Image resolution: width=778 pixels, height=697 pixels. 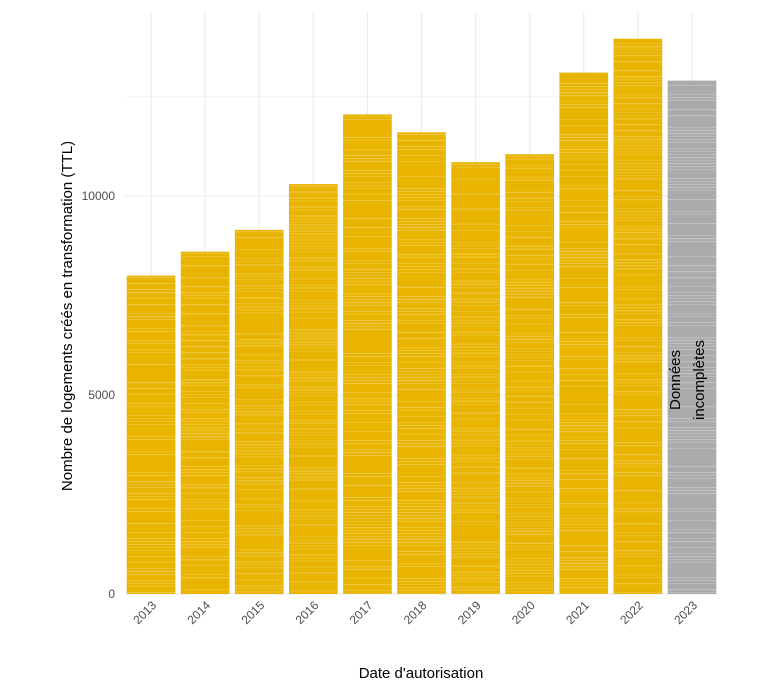 I want to click on x-tick-label: 2023, so click(x=685, y=612).